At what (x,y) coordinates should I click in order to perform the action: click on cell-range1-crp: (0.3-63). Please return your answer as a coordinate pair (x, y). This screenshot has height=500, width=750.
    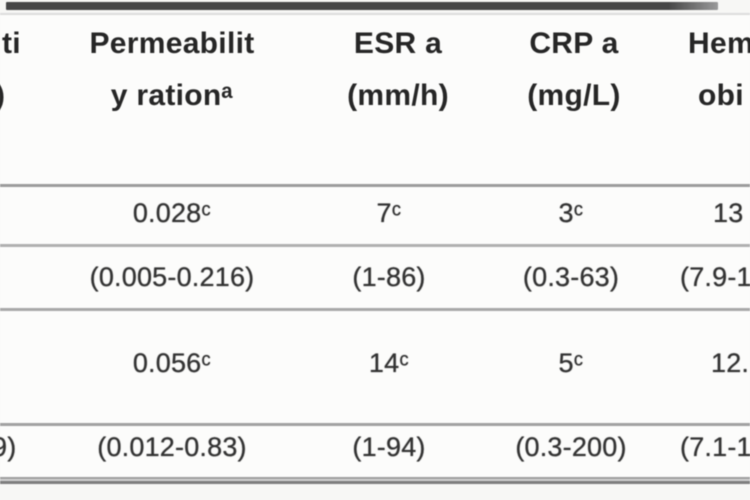
    Looking at the image, I should click on (571, 277).